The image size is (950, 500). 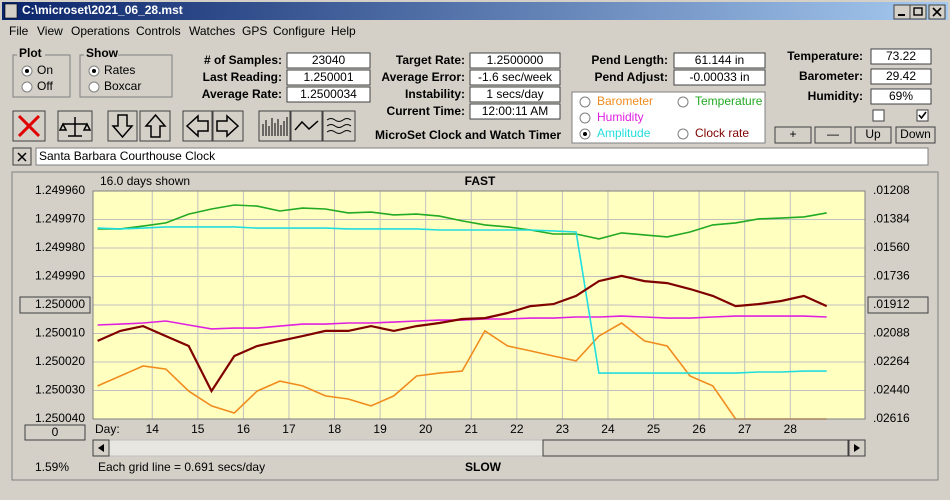 What do you see at coordinates (902, 12) in the screenshot?
I see `minimize-button` at bounding box center [902, 12].